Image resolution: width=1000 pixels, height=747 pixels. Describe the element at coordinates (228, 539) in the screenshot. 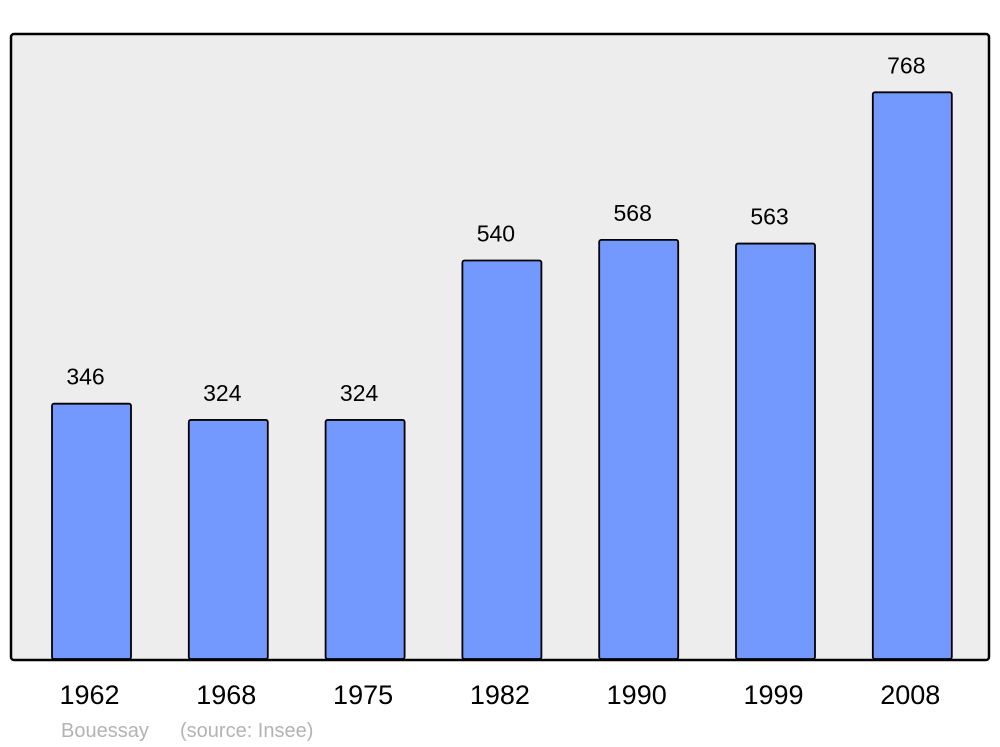

I see `bar-1968` at that location.